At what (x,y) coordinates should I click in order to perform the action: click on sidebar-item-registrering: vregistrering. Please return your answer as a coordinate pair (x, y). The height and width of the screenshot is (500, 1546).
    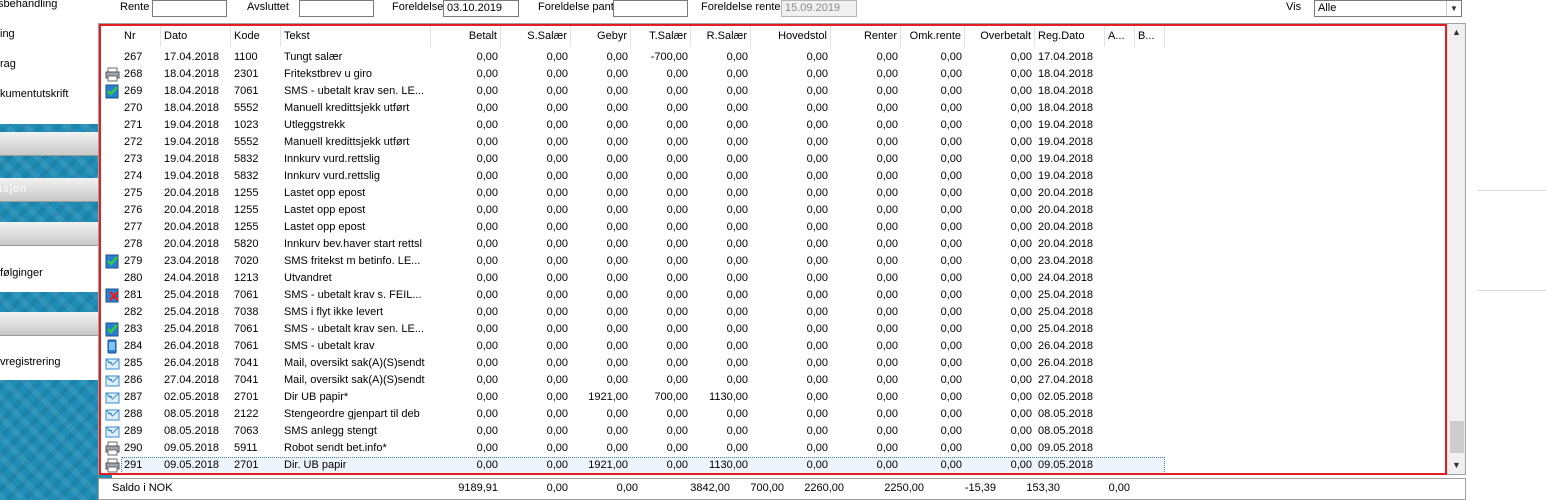
    Looking at the image, I should click on (30, 362).